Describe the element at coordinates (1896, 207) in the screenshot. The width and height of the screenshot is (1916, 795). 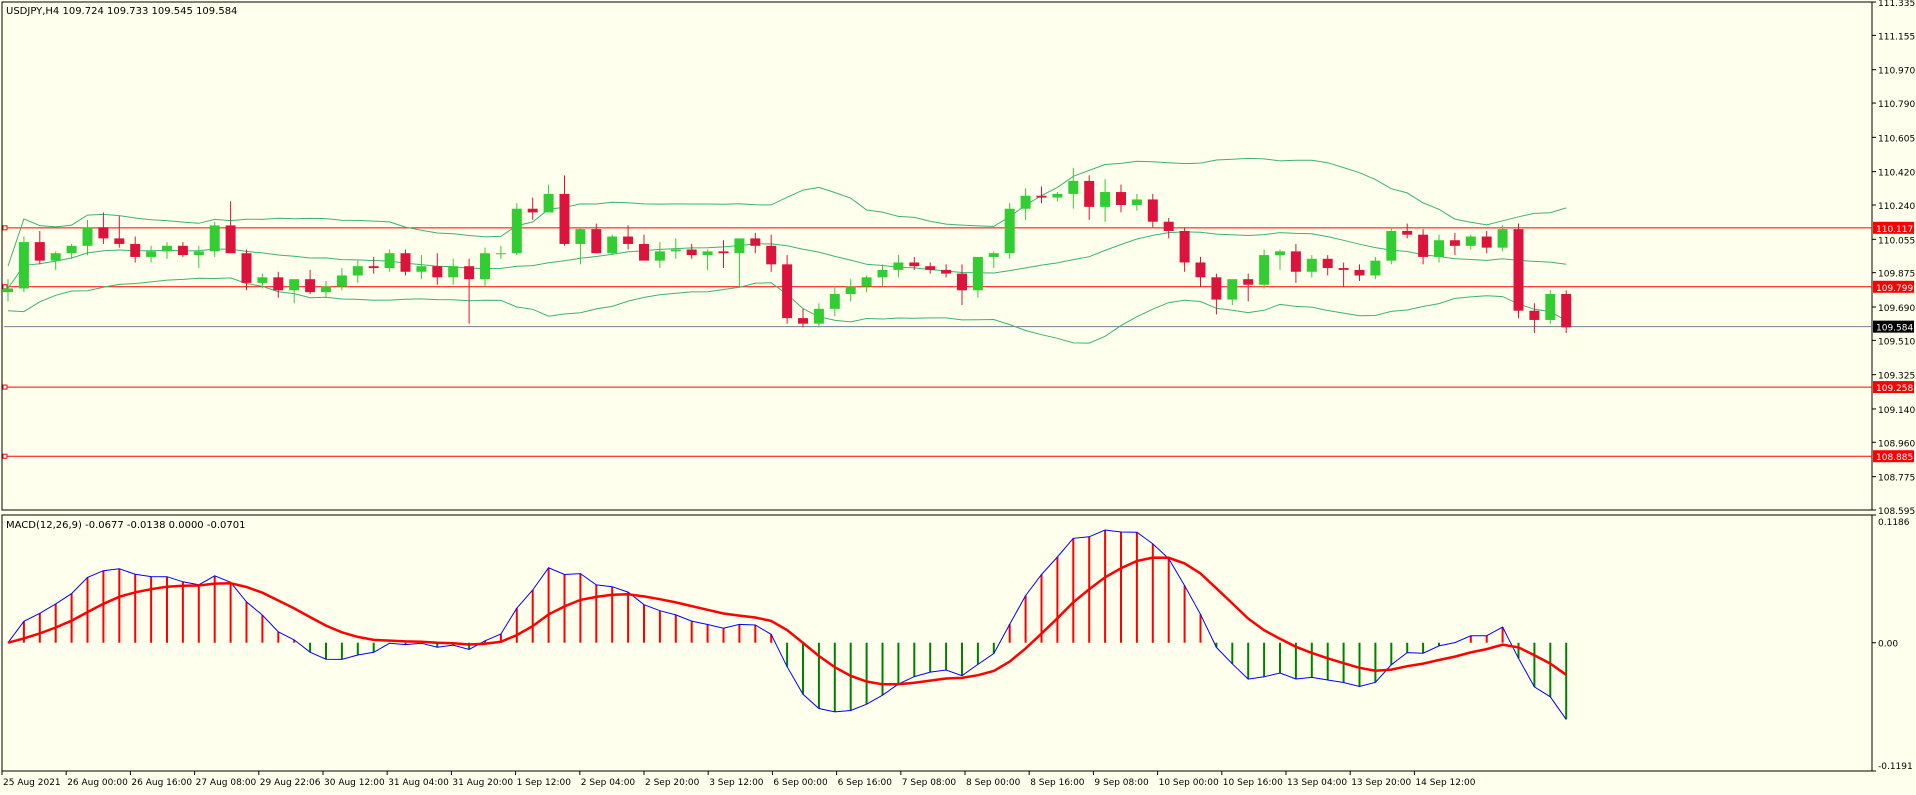
I see `price-tick-label: 110.240` at that location.